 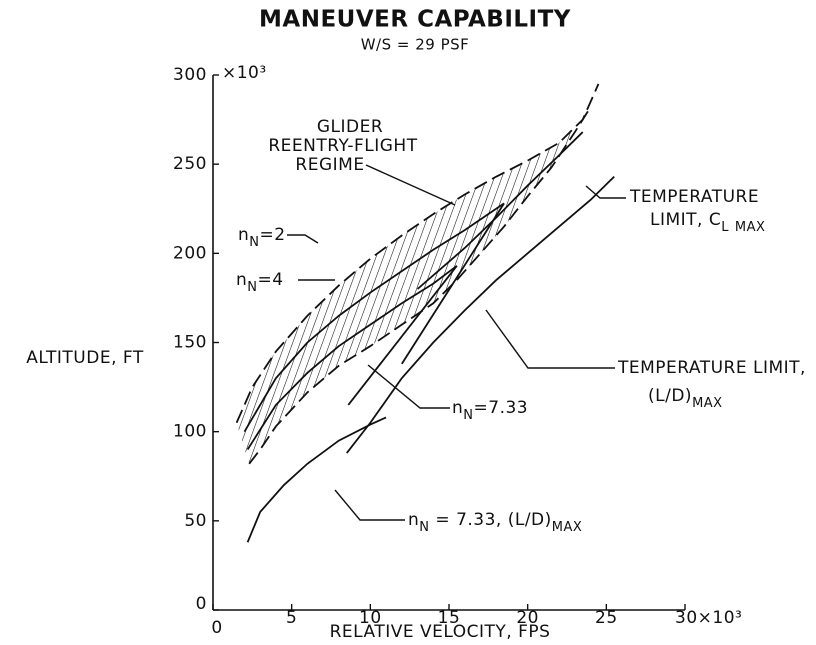 What do you see at coordinates (216, 628) in the screenshot?
I see `x-tick-label: 0` at bounding box center [216, 628].